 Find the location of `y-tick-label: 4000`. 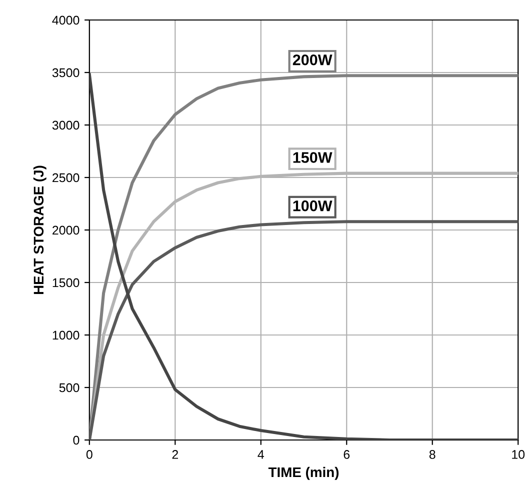

y-tick-label: 4000 is located at coordinates (66, 20).